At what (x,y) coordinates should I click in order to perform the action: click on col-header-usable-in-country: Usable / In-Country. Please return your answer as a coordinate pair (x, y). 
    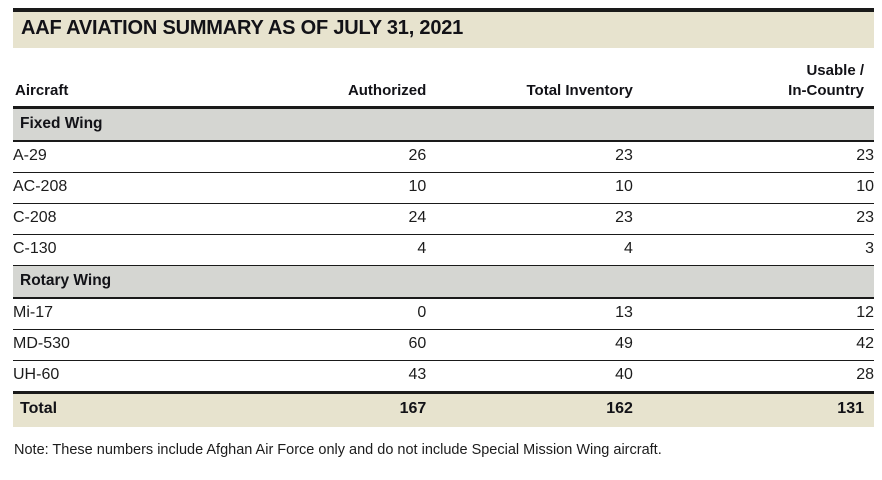
    Looking at the image, I should click on (753, 78).